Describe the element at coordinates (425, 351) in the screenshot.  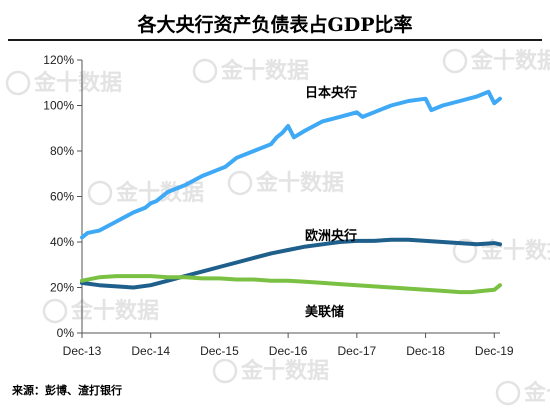
I see `x-tick-label: Dec-18` at that location.